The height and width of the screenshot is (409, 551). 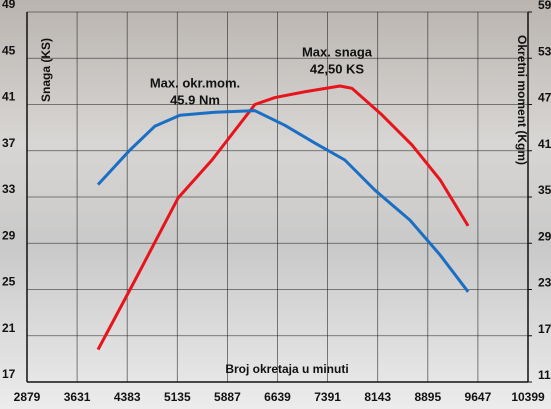 I want to click on x-tick-label: 5887, so click(x=227, y=397).